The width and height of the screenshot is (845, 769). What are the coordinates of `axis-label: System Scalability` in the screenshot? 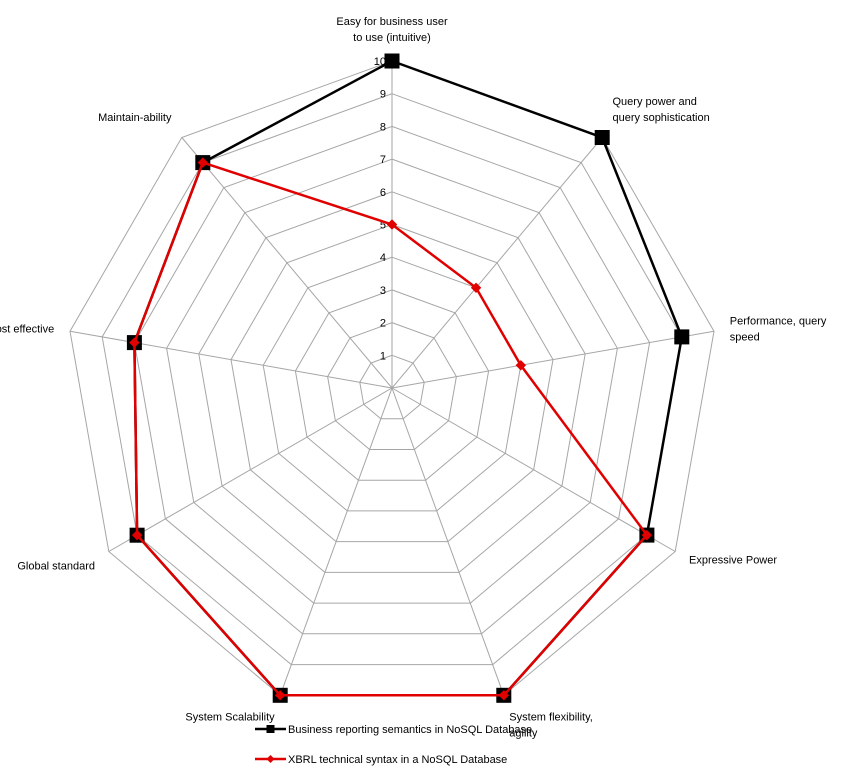 It's located at (230, 717).